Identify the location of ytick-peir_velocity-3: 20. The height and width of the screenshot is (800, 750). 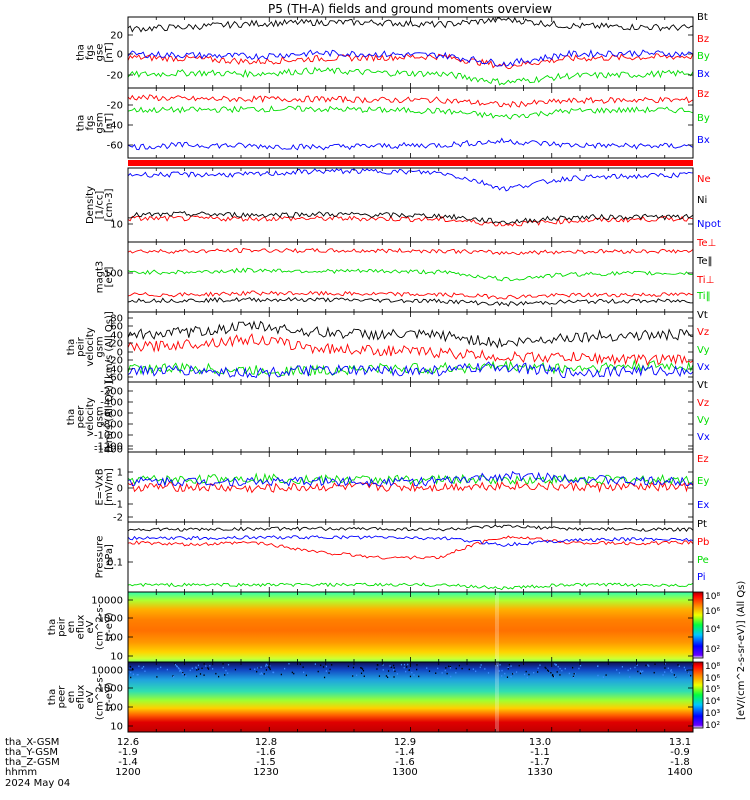
(116, 344).